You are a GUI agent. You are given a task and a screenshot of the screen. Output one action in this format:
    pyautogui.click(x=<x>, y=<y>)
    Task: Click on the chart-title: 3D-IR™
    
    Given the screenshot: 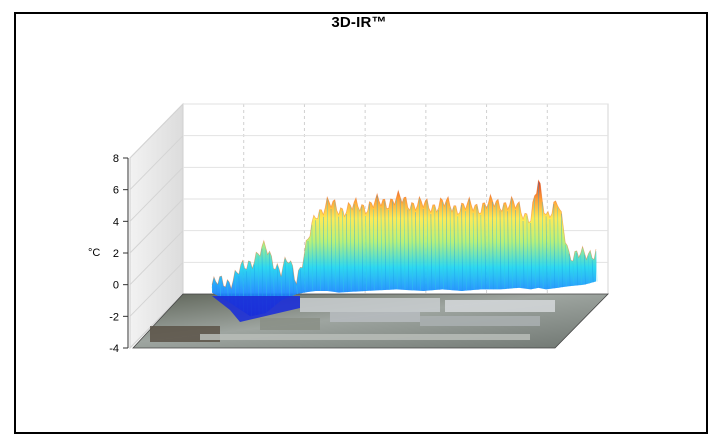 What is the action you would take?
    pyautogui.click(x=359, y=22)
    